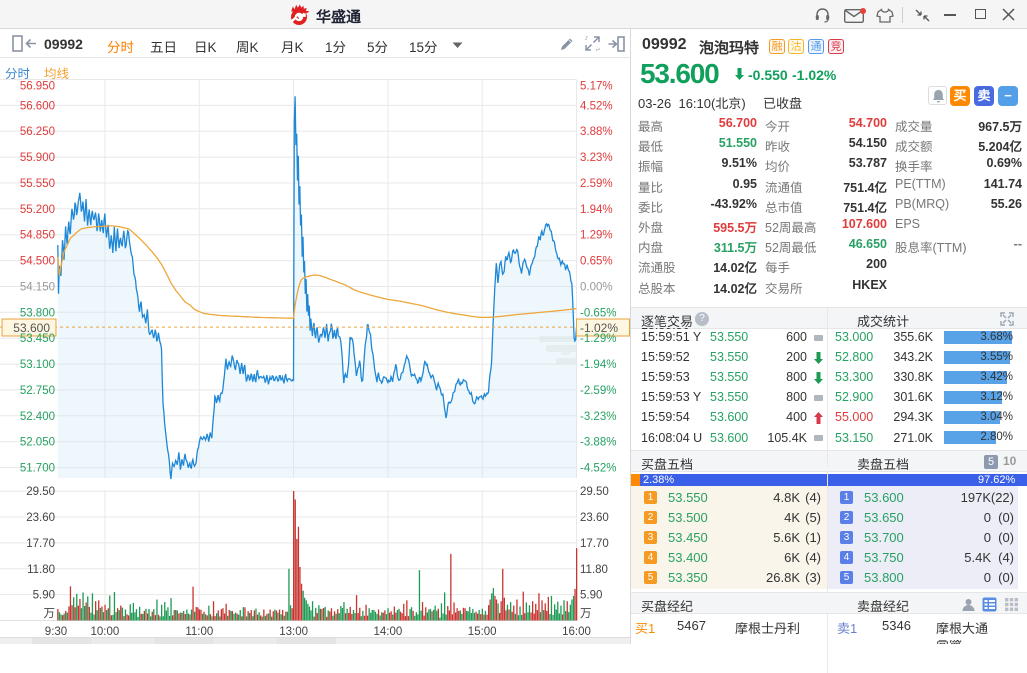 Image resolution: width=1027 pixels, height=673 pixels. I want to click on svg-text: -3.88%, so click(598, 443).